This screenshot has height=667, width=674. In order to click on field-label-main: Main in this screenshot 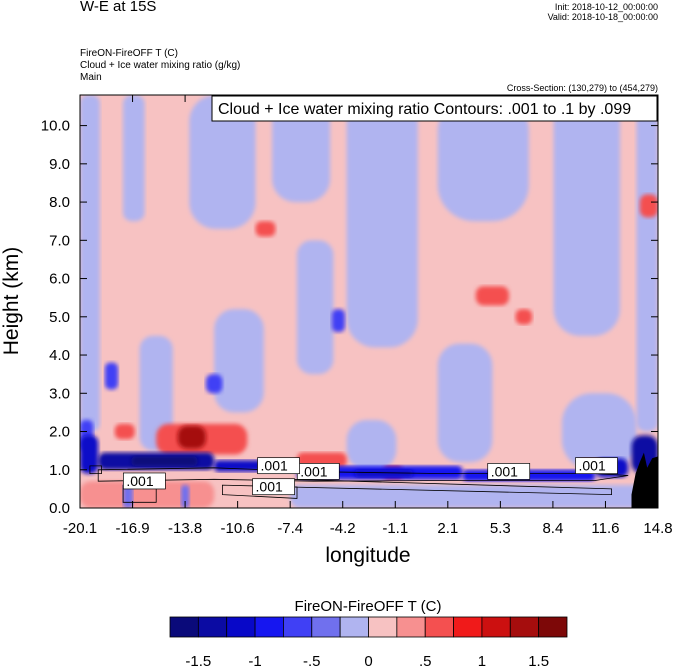, I will do `click(91, 77)`.